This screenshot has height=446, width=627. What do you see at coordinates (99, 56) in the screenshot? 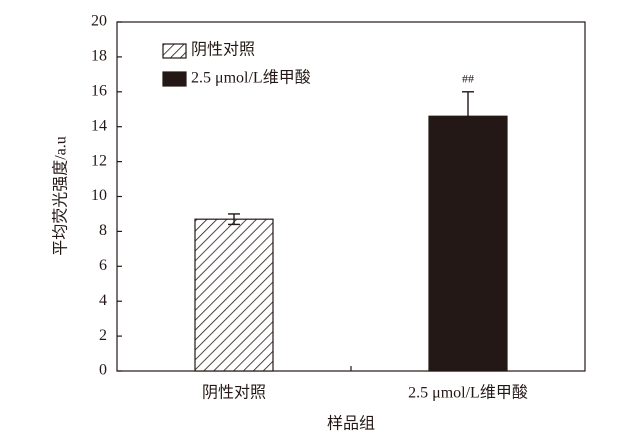
I see `y-tick-label: 18` at bounding box center [99, 56].